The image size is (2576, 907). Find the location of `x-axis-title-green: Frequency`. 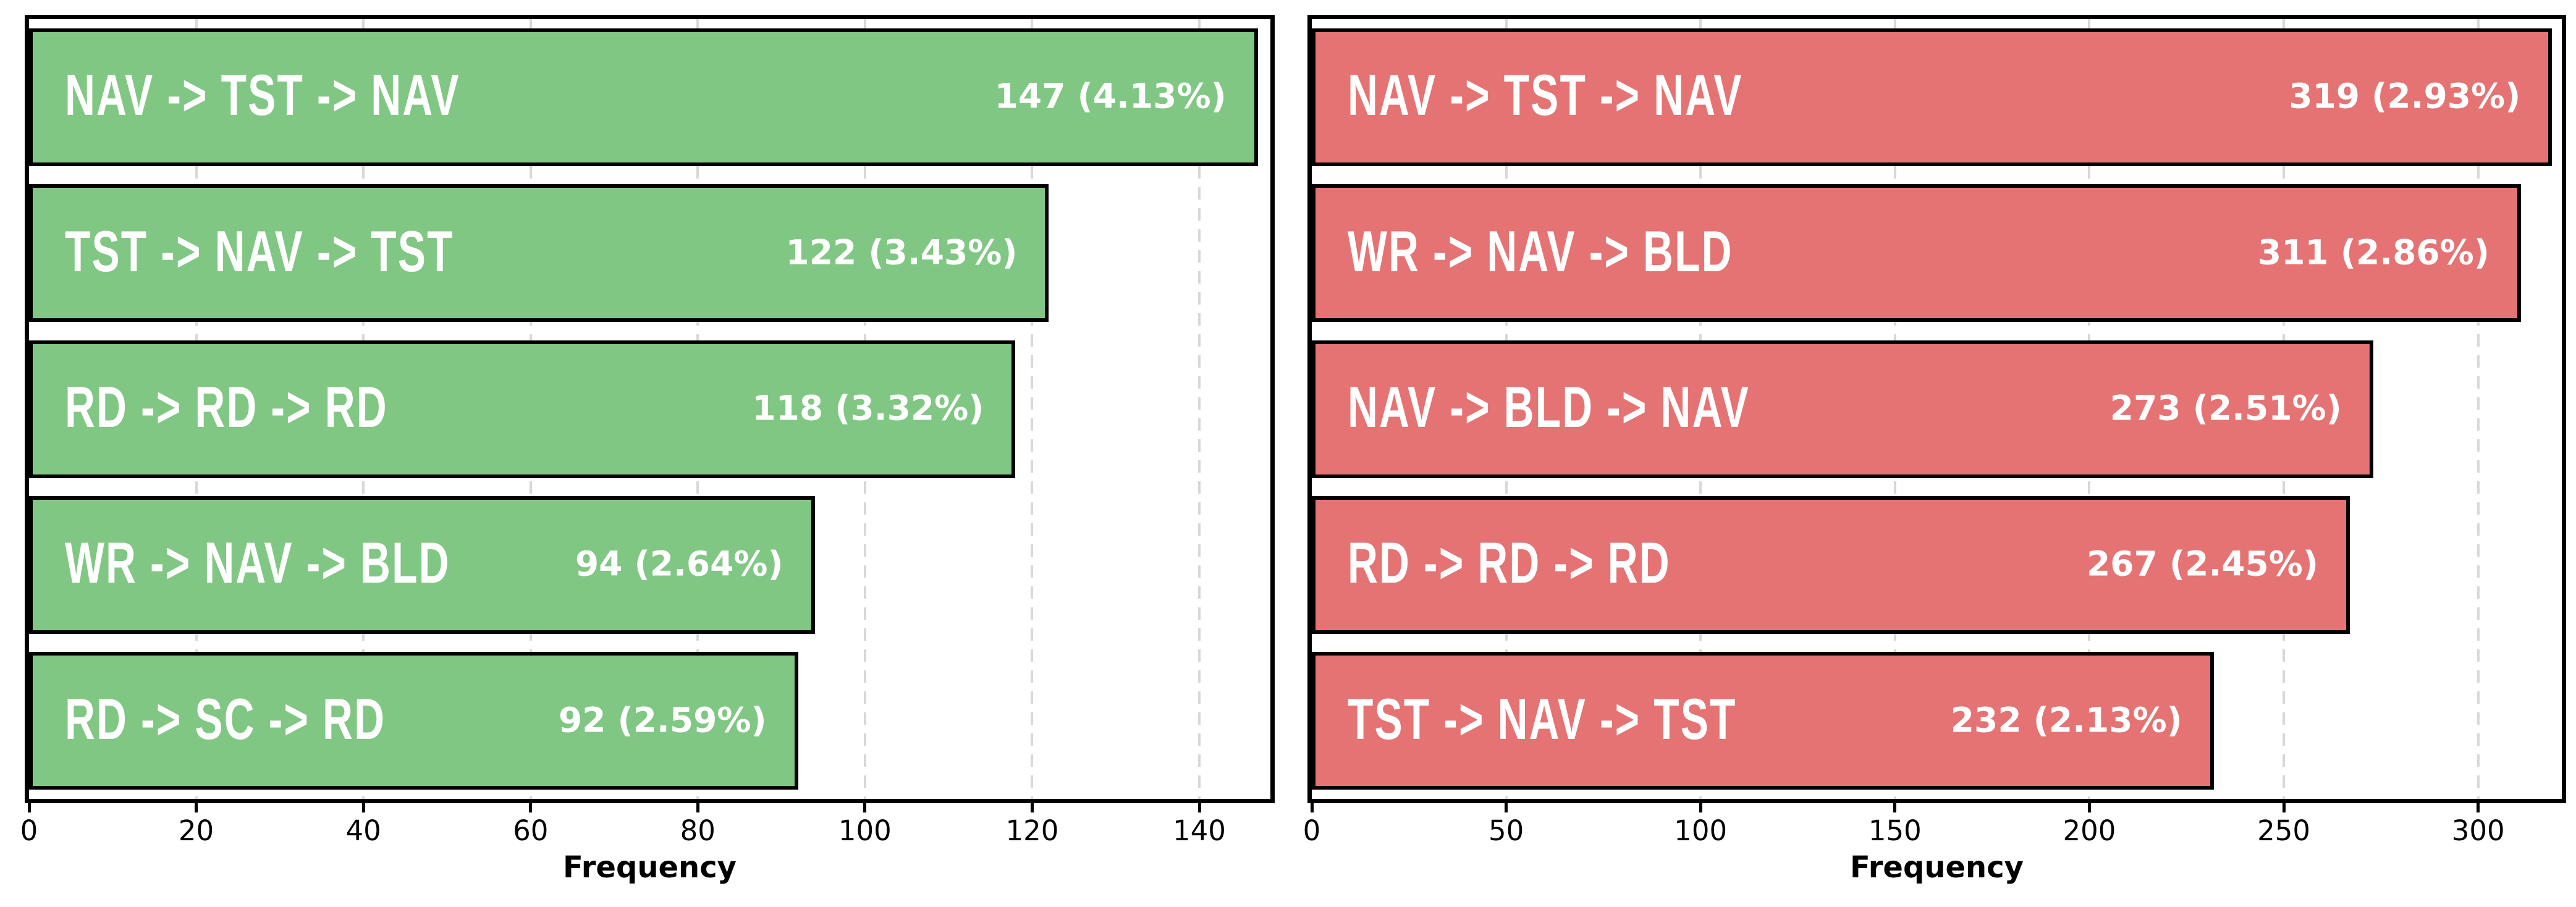

x-axis-title-green: Frequency is located at coordinates (650, 867).